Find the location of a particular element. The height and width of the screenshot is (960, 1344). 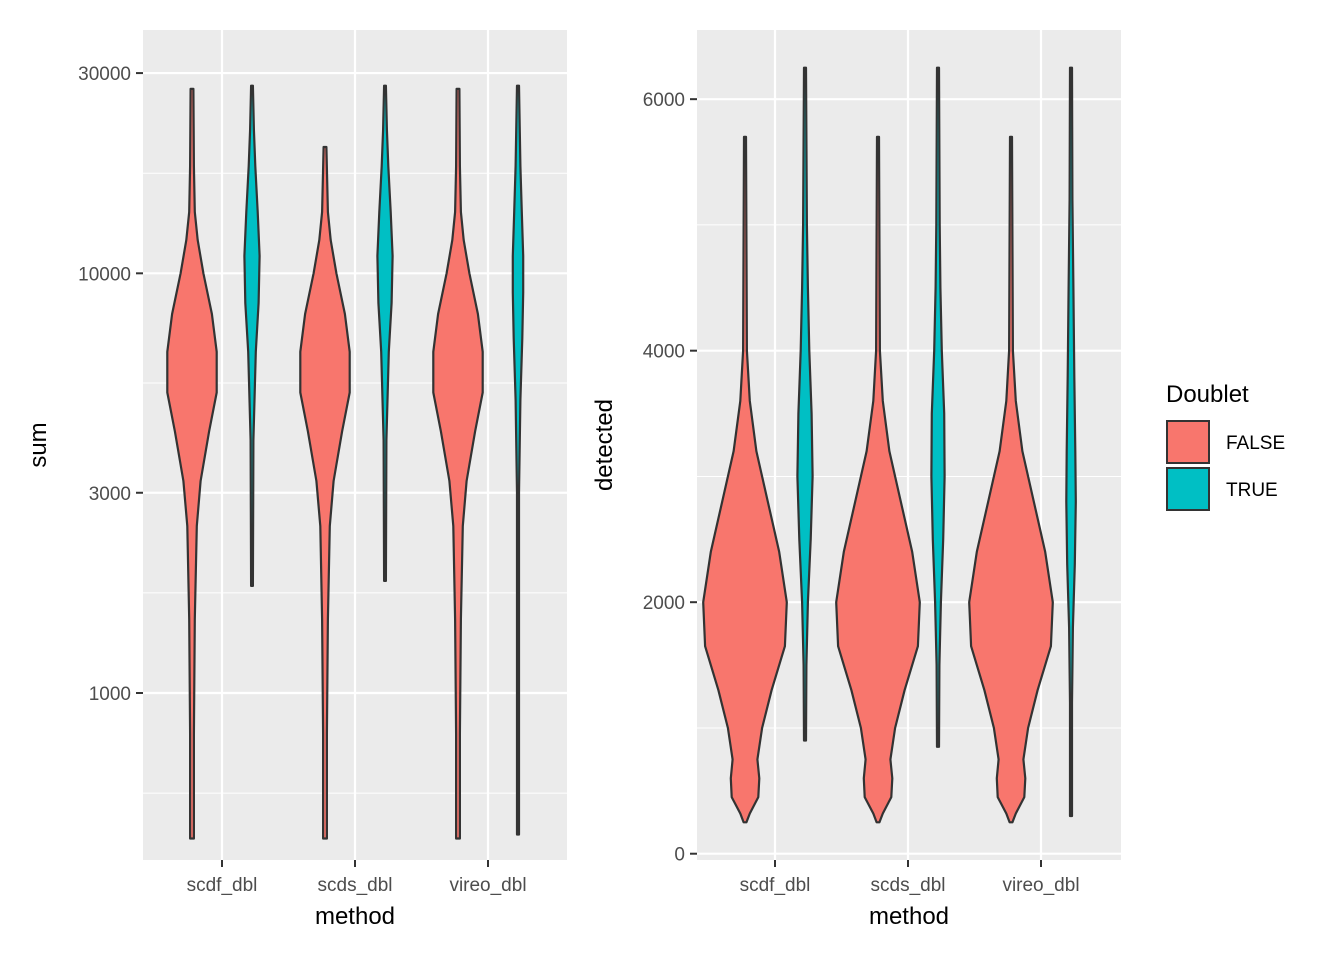

legend-title: Doublet is located at coordinates (1207, 394).